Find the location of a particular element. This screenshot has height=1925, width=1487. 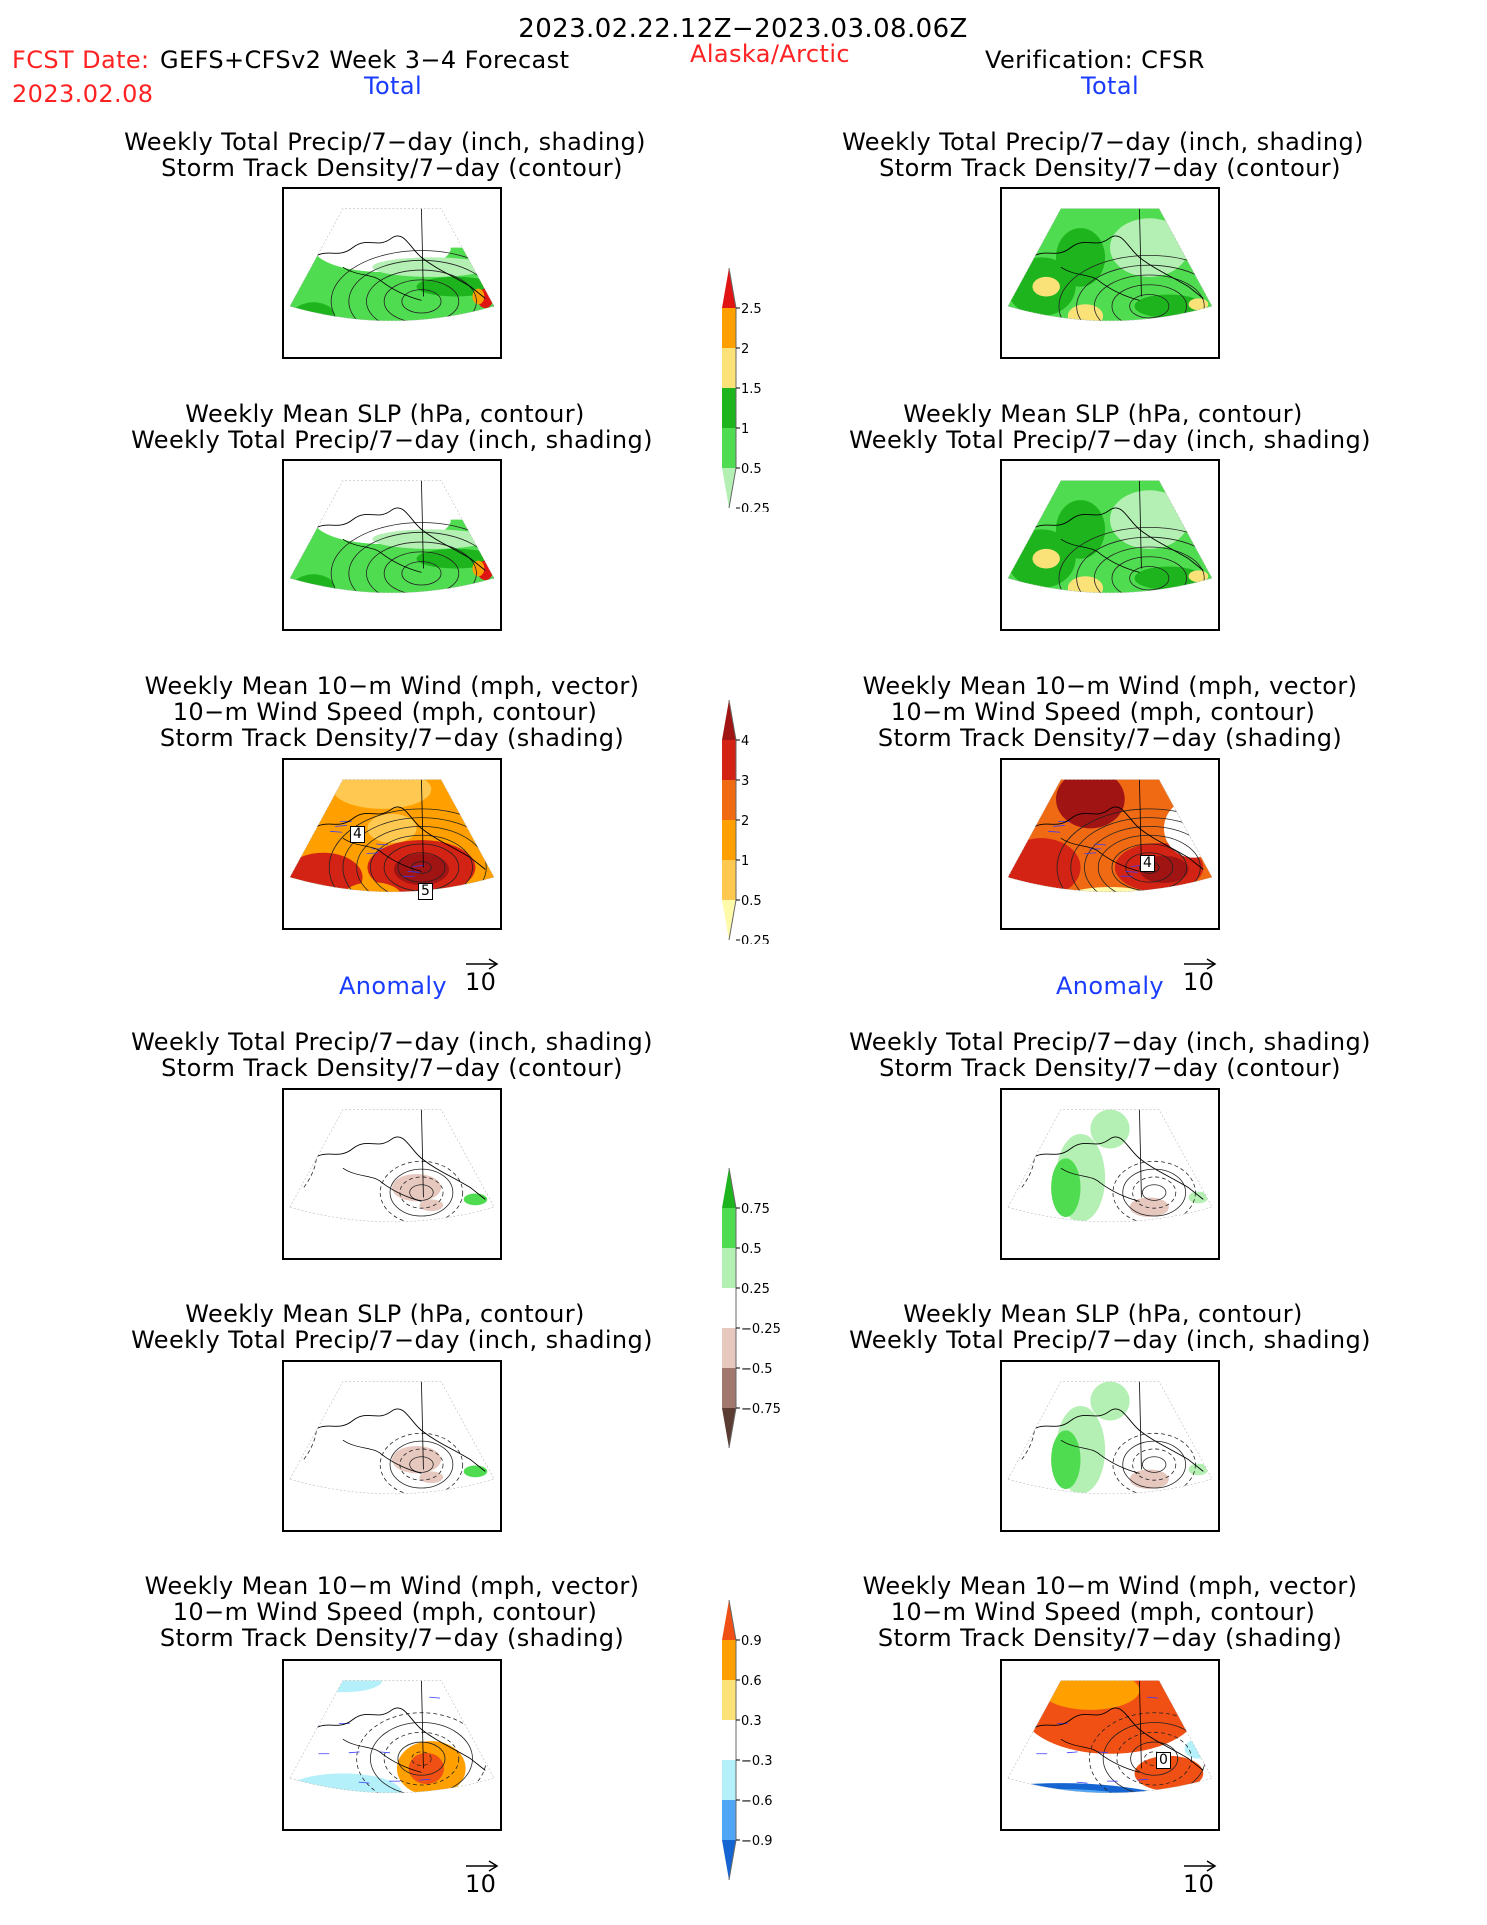

colorbar-tick-label: 1.5 is located at coordinates (751, 389).